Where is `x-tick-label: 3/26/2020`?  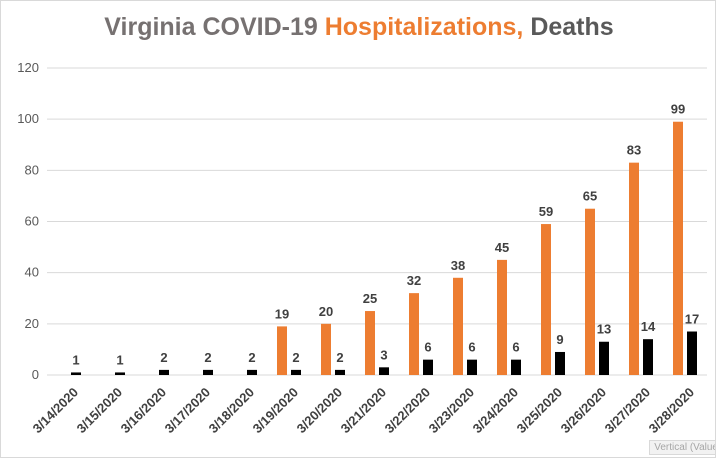 x-tick-label: 3/26/2020 is located at coordinates (584, 411).